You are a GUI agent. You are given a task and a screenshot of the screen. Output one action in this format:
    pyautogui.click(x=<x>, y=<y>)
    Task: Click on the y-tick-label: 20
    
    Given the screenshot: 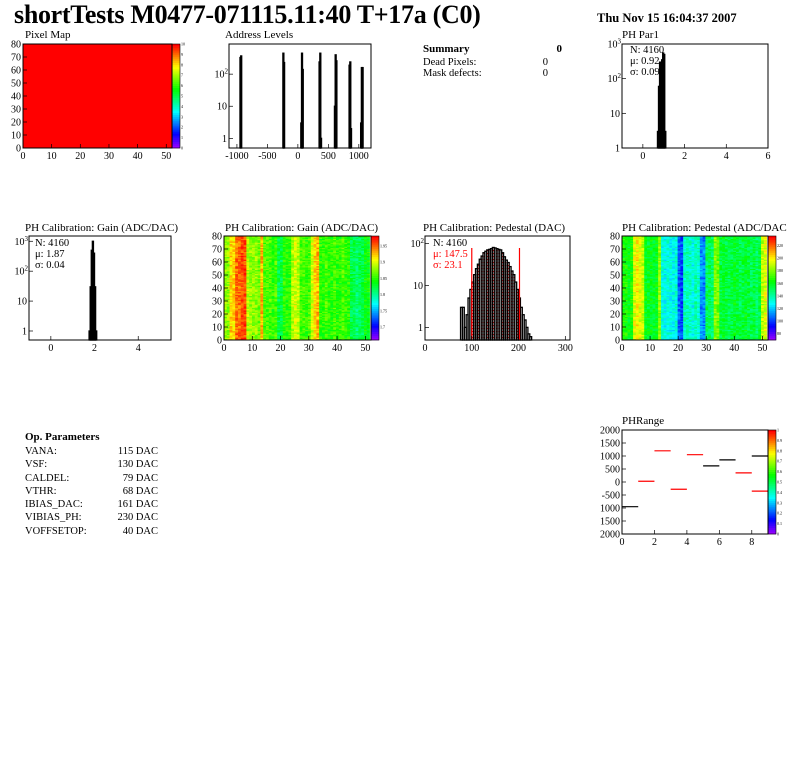 What is the action you would take?
    pyautogui.click(x=16, y=123)
    